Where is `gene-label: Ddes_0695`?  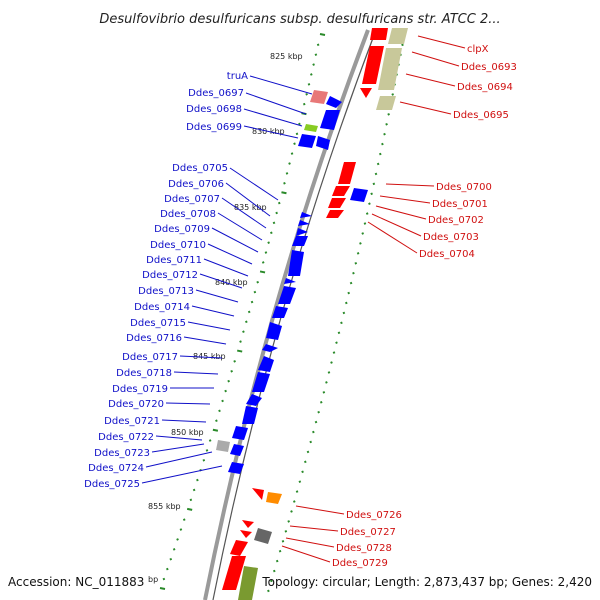
gene-label: Ddes_0695 is located at coordinates (481, 115).